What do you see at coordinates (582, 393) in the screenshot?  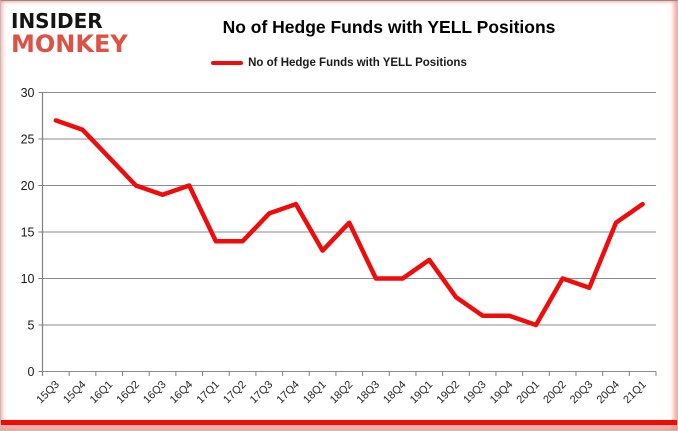 I see `x-axis-label: 20Q3` at bounding box center [582, 393].